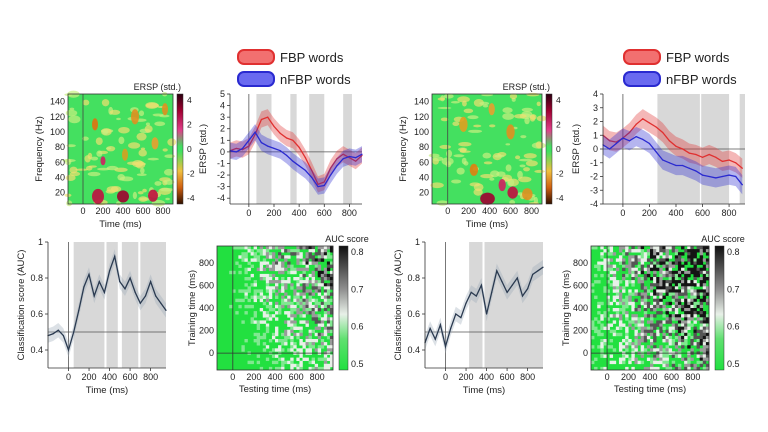 This screenshot has width=768, height=432. What do you see at coordinates (165, 109) in the screenshot?
I see `heatmap-blob` at bounding box center [165, 109].